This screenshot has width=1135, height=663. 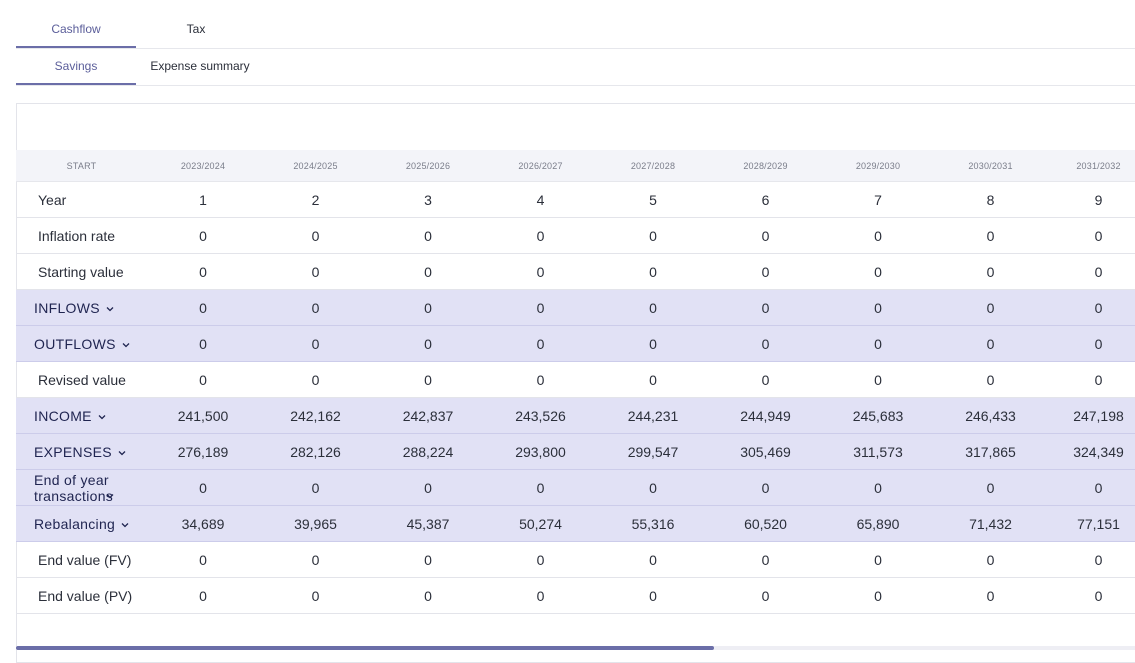 I want to click on header-start: START, so click(x=81, y=166).